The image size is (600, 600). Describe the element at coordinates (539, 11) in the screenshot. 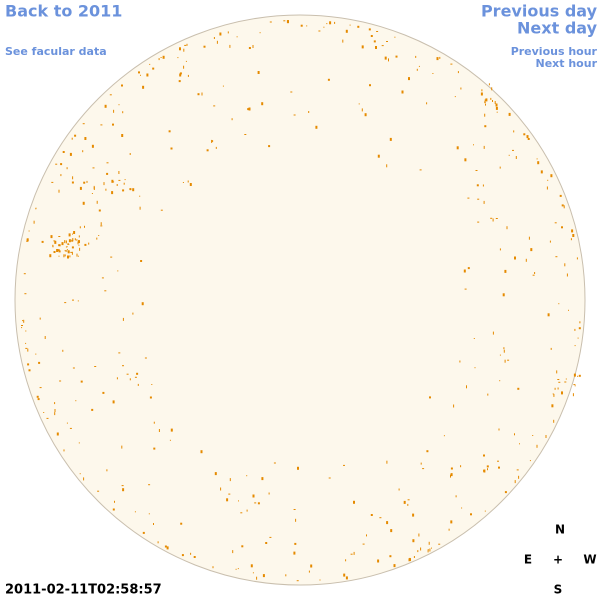

I see `previous-day-link: Previous day` at that location.